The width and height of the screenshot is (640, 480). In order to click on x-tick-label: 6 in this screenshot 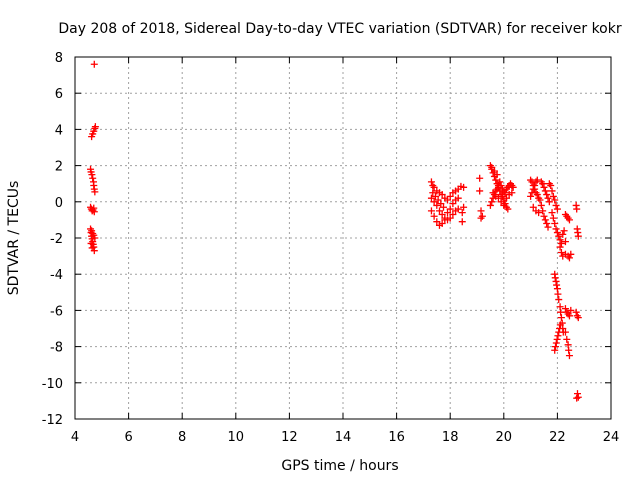, I will do `click(128, 437)`.